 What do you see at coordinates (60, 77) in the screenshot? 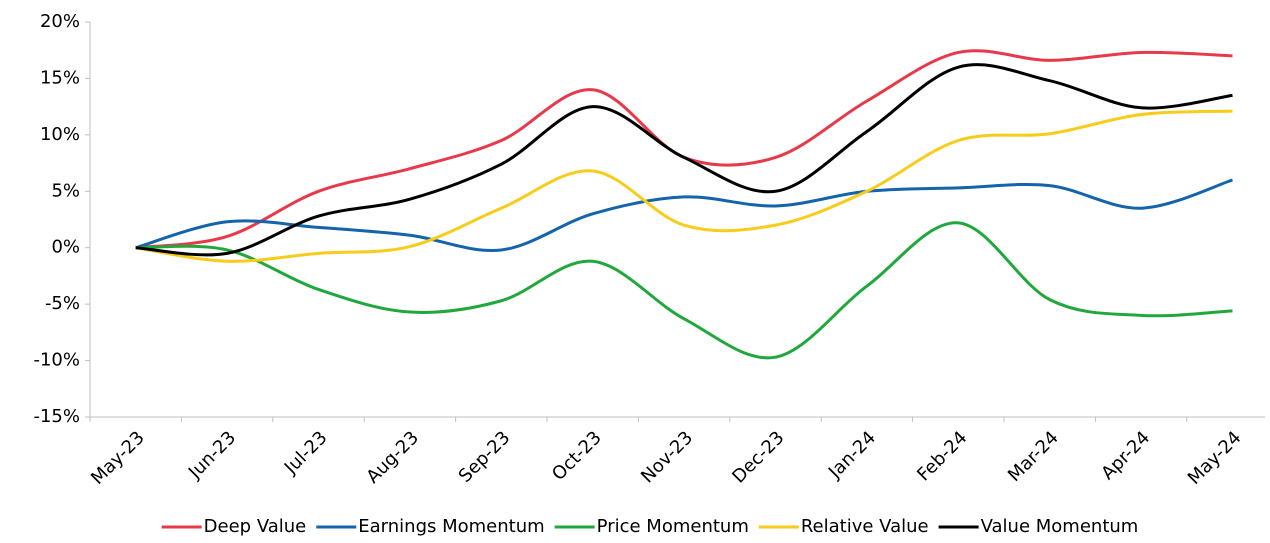
I see `y-tick-label: 15%` at bounding box center [60, 77].